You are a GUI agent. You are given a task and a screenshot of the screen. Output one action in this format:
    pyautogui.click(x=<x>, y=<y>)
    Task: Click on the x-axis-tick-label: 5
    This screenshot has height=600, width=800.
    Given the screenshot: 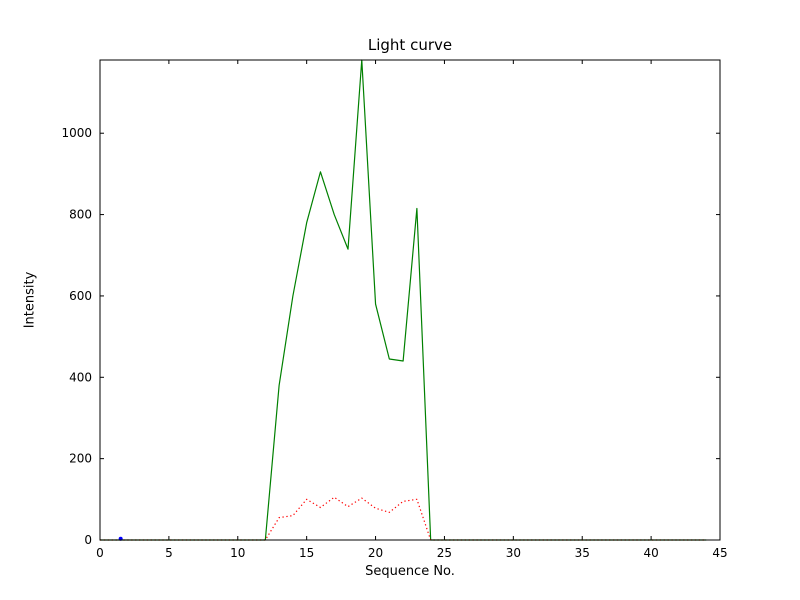 What is the action you would take?
    pyautogui.click(x=169, y=553)
    